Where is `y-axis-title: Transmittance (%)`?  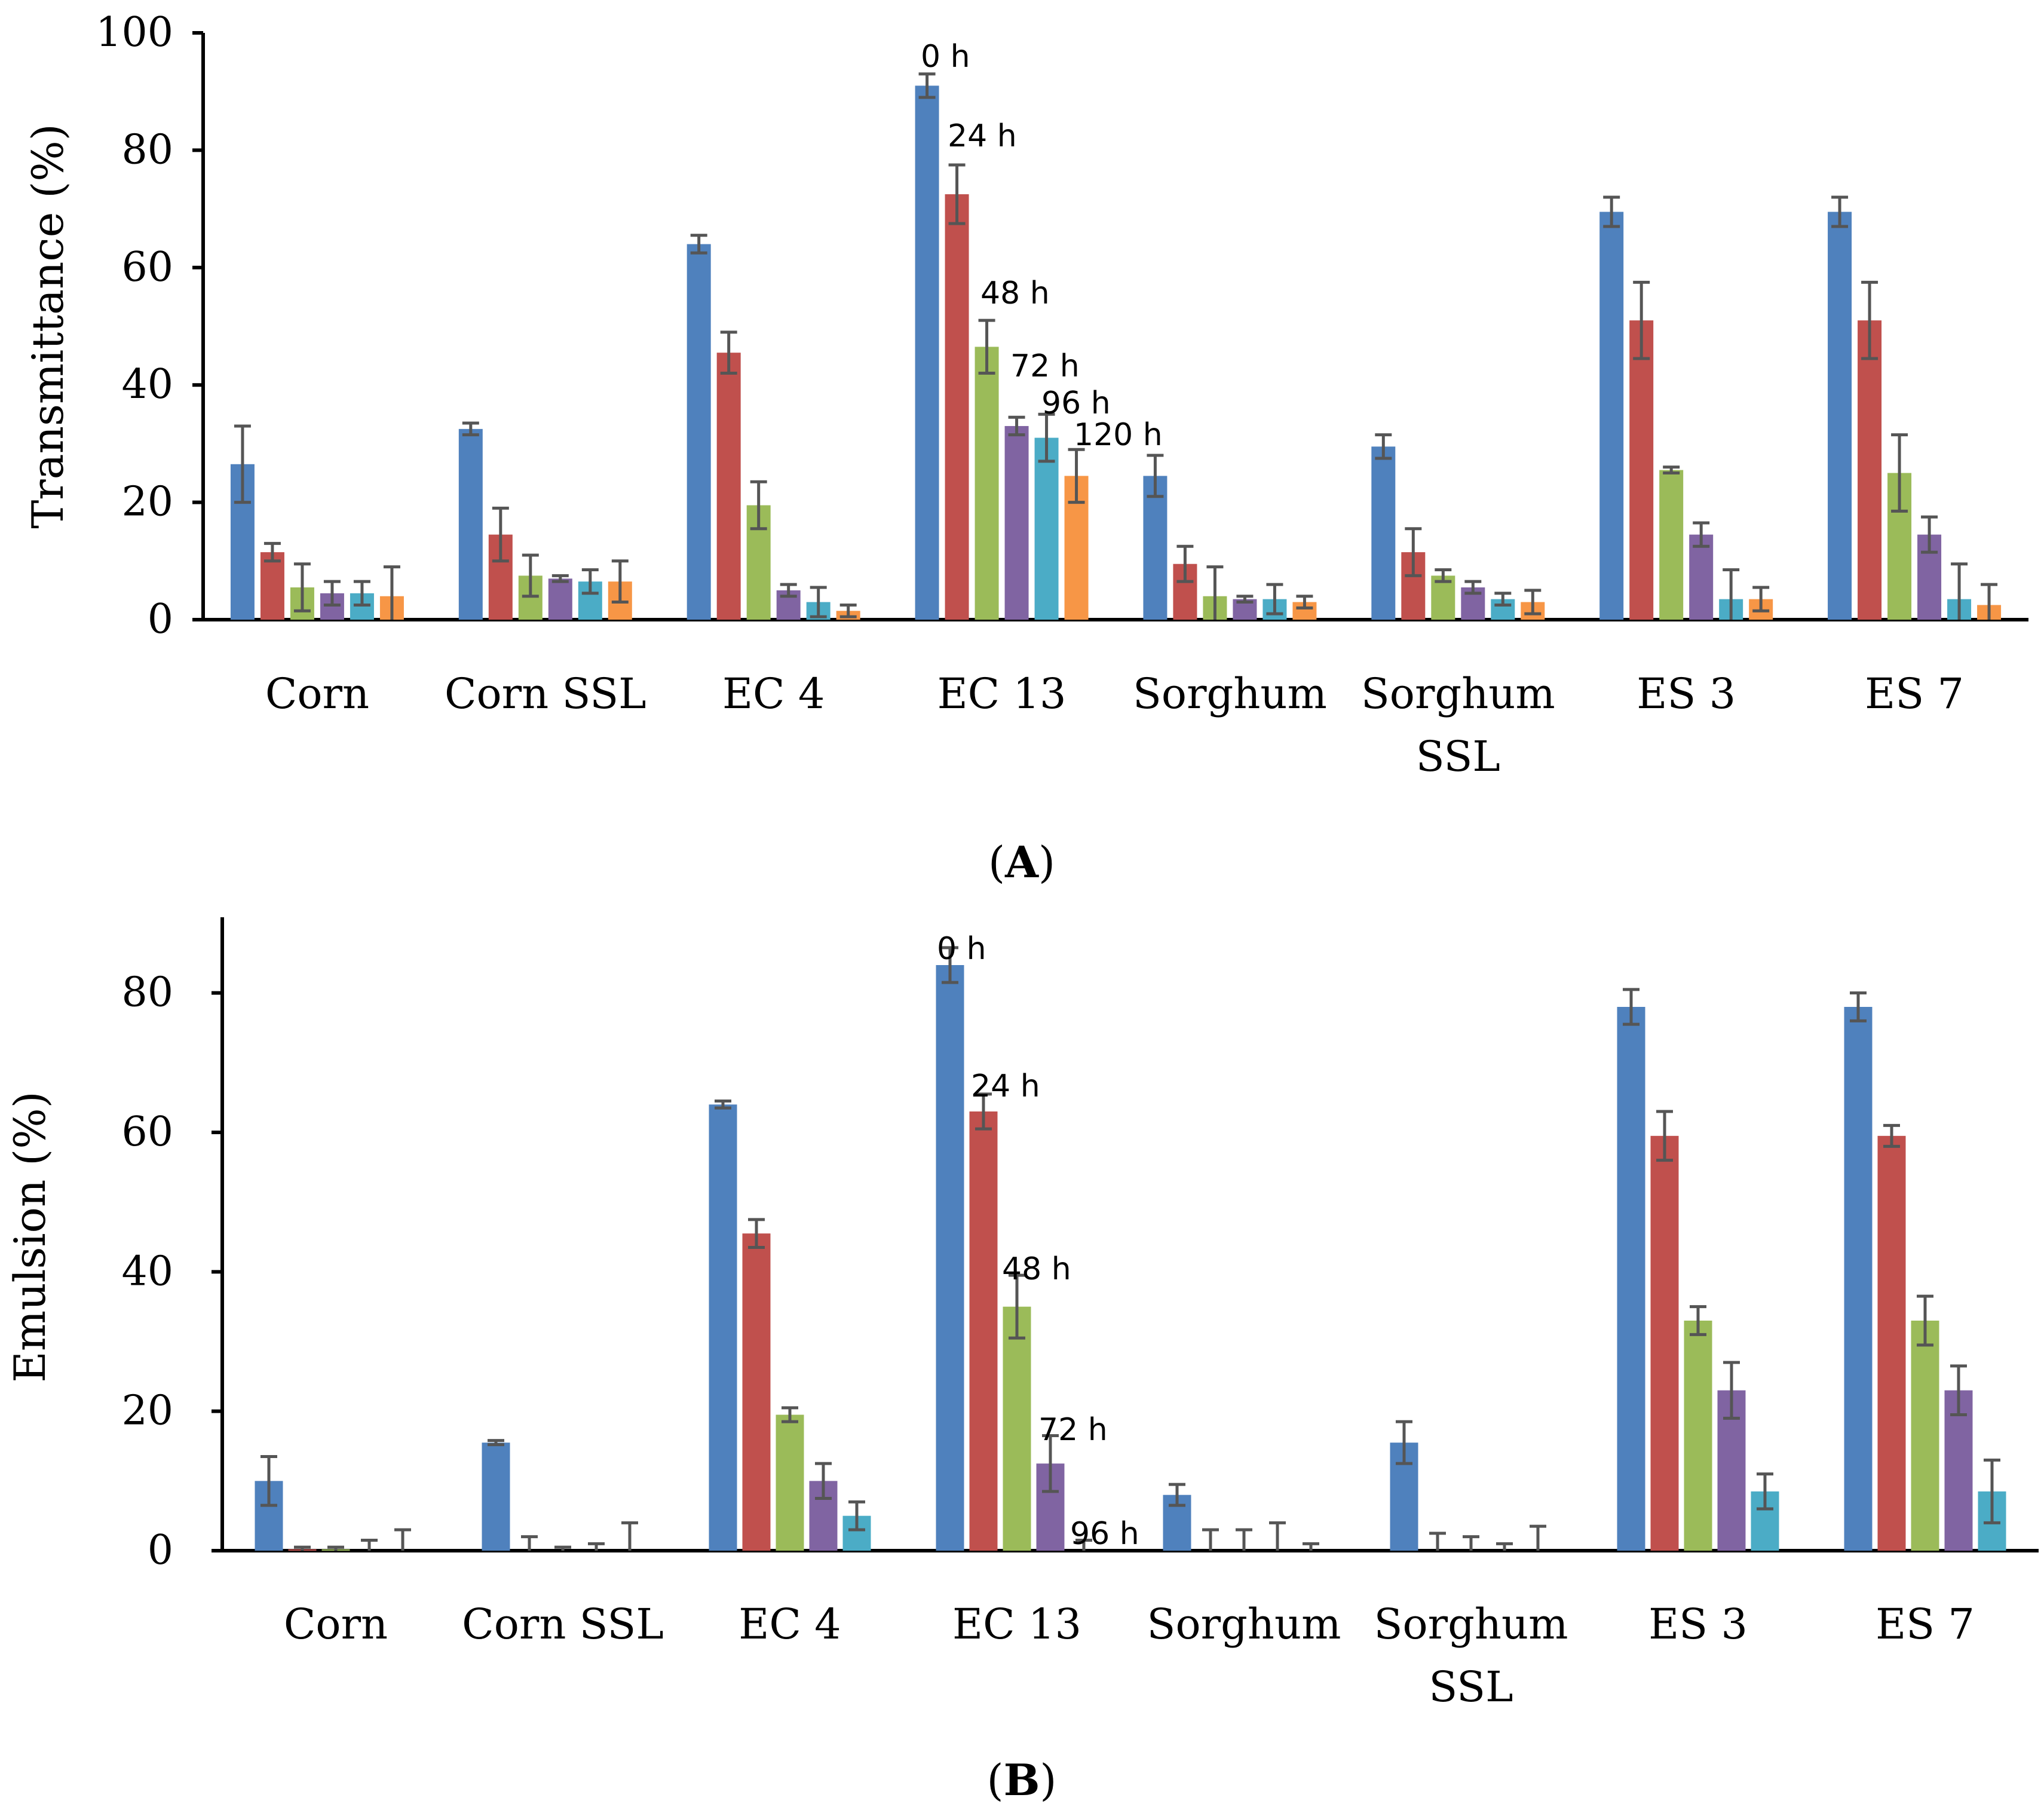
y-axis-title: Transmittance (%) is located at coordinates (48, 326).